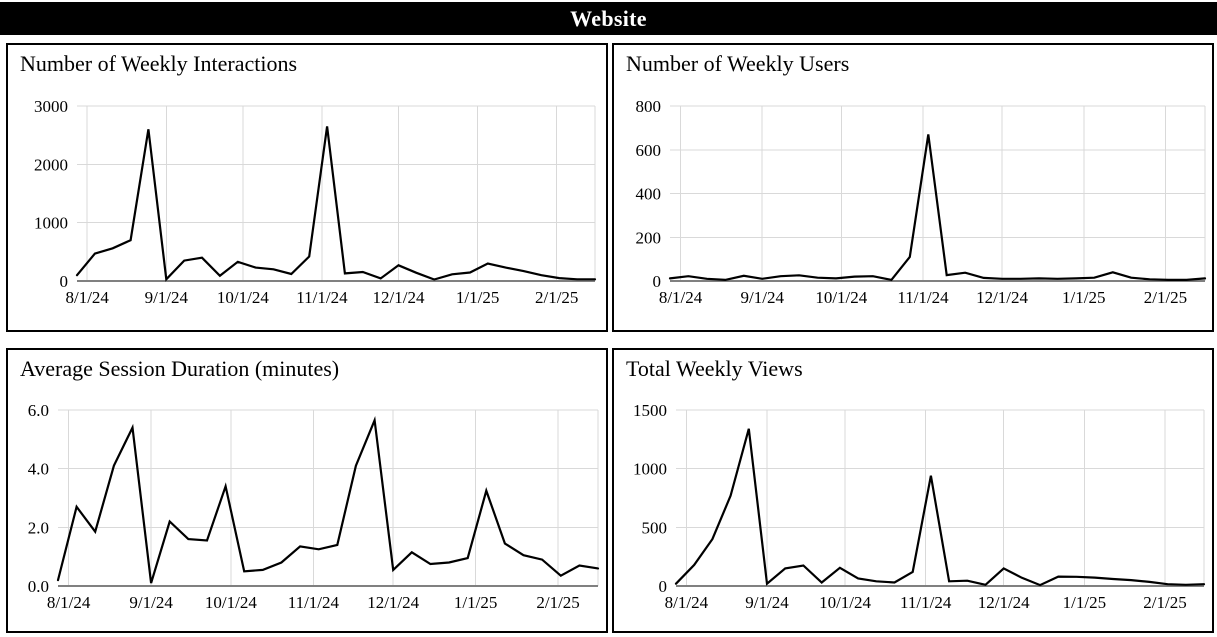  I want to click on y-tick-label: 600, so click(649, 150).